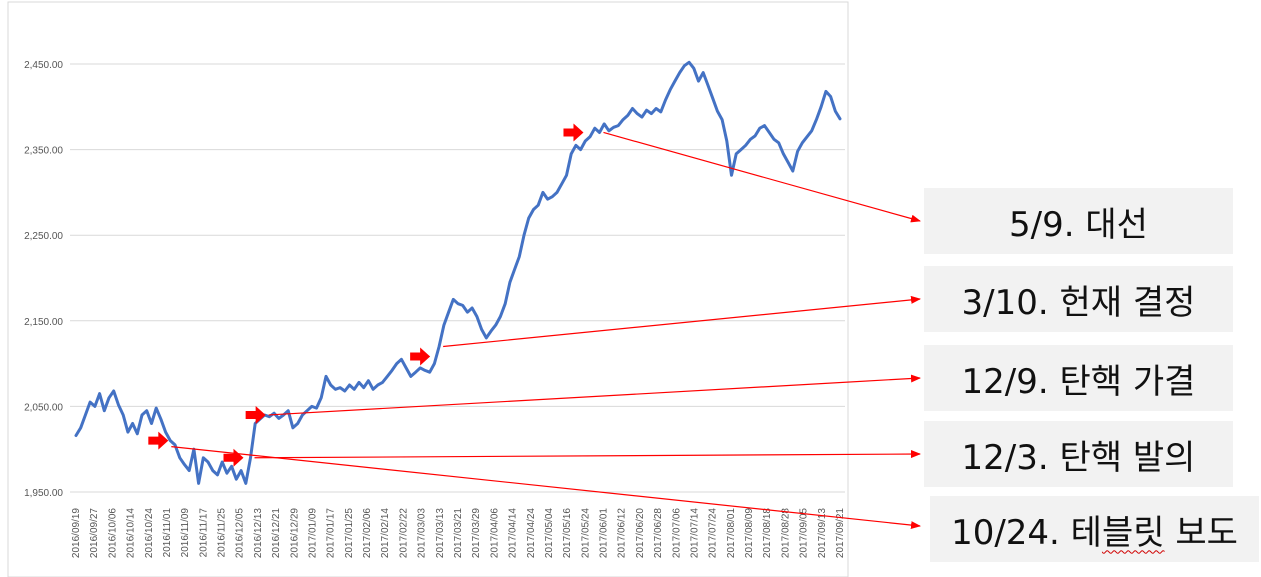 The width and height of the screenshot is (1261, 577). I want to click on x-tick-label: 2017/09/05, so click(804, 533).